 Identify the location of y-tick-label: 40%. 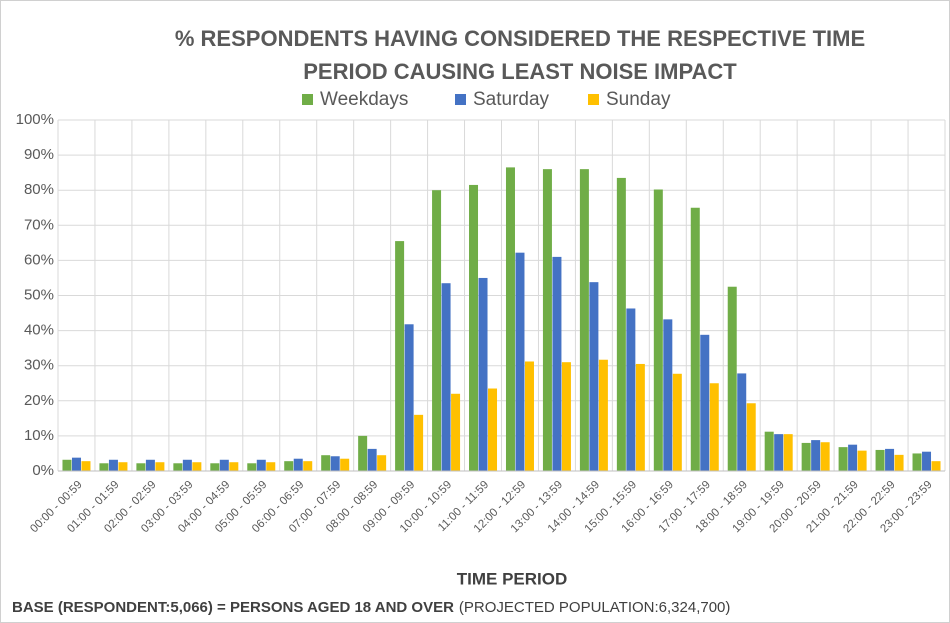
(39, 330).